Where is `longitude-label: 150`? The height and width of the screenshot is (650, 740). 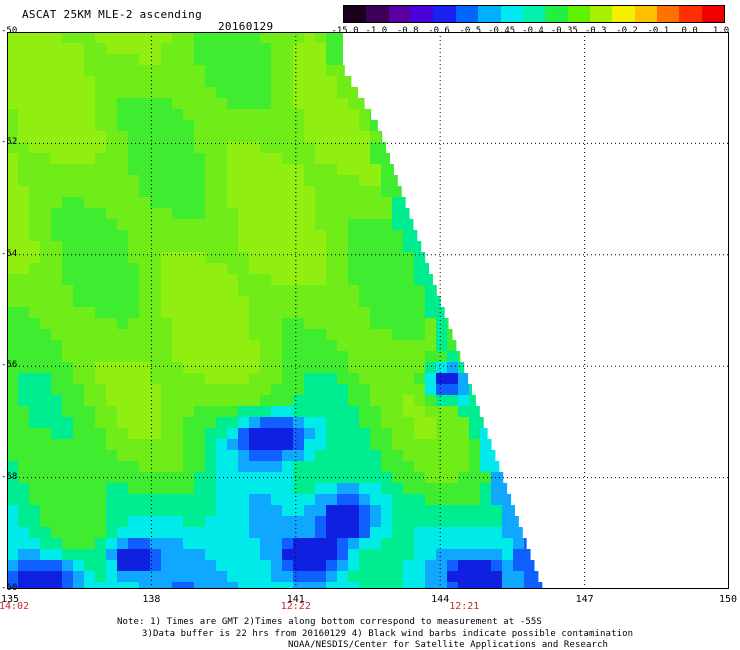 longitude-label: 150 is located at coordinates (728, 599).